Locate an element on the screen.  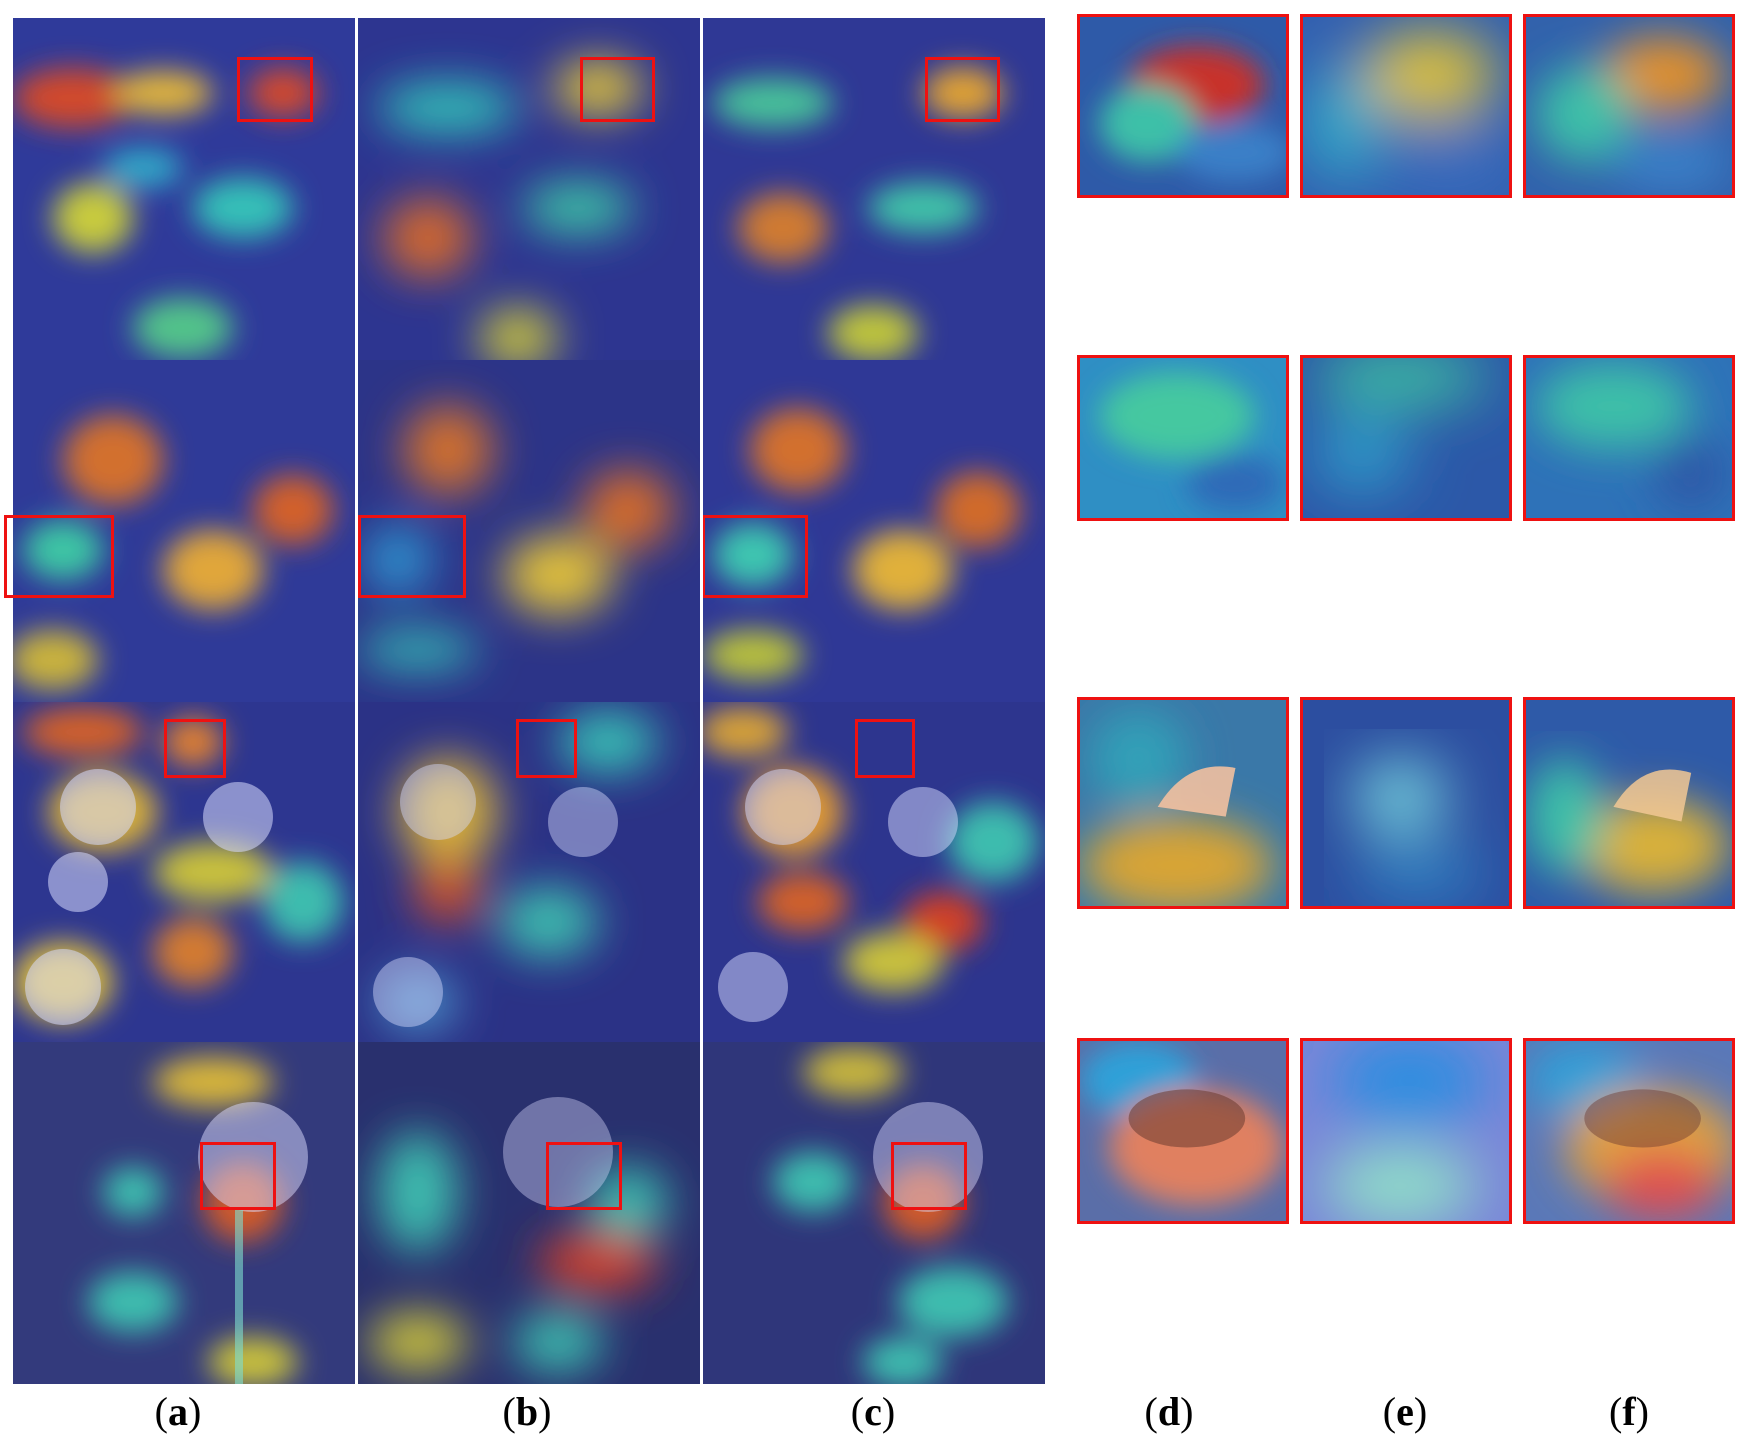
column-label-c: (c) is located at coordinates (873, 1411).